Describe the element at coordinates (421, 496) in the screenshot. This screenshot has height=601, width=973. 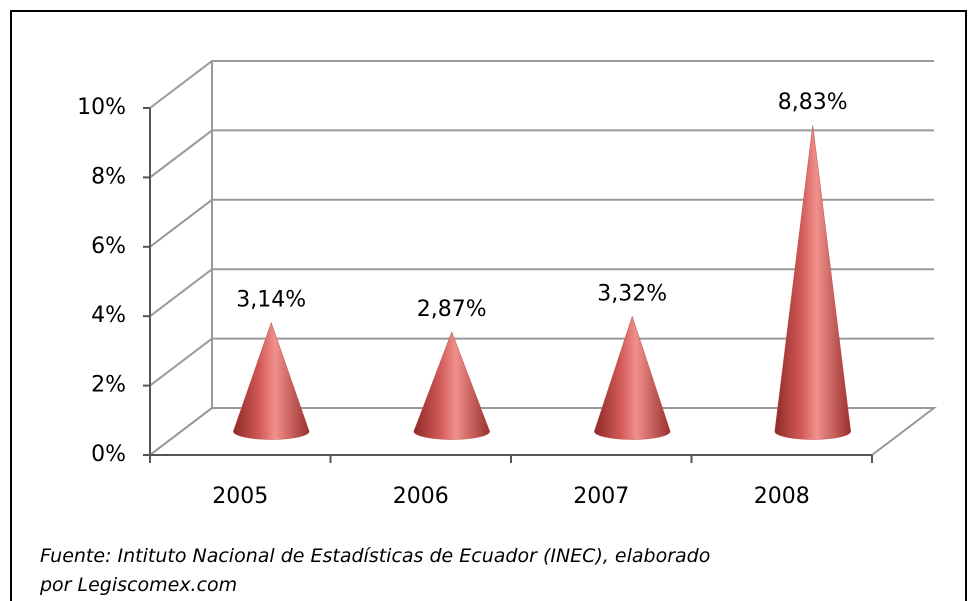
I see `x-tick-label: 2006` at that location.